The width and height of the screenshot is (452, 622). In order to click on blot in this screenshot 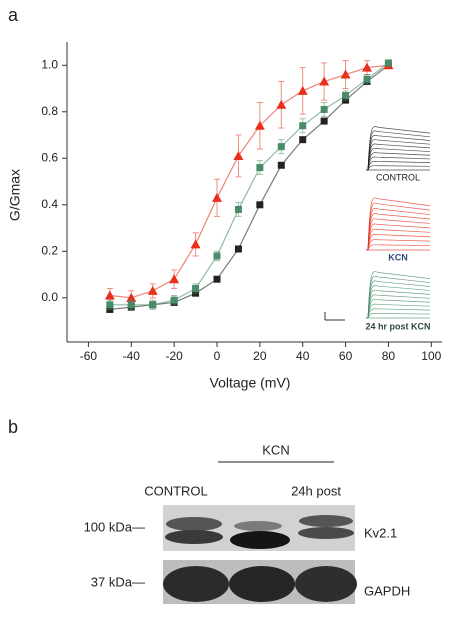, I will do `click(260, 554)`.